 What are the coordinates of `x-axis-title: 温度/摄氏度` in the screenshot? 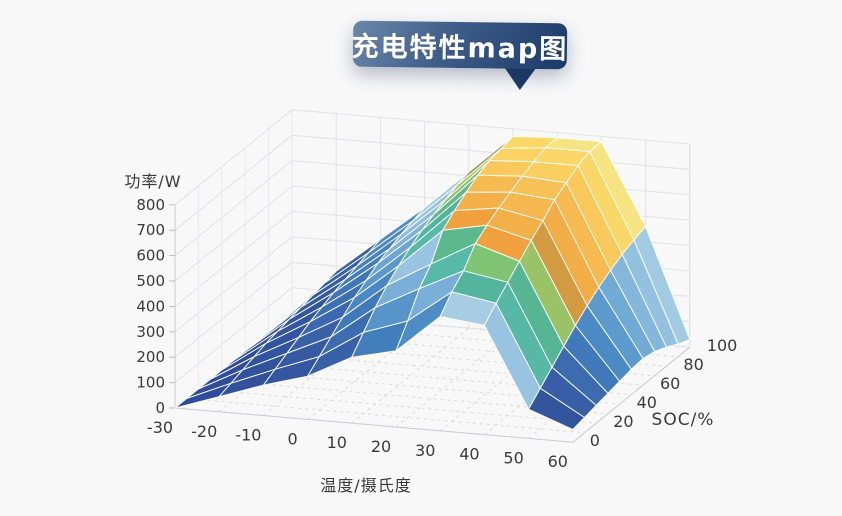 It's located at (366, 485).